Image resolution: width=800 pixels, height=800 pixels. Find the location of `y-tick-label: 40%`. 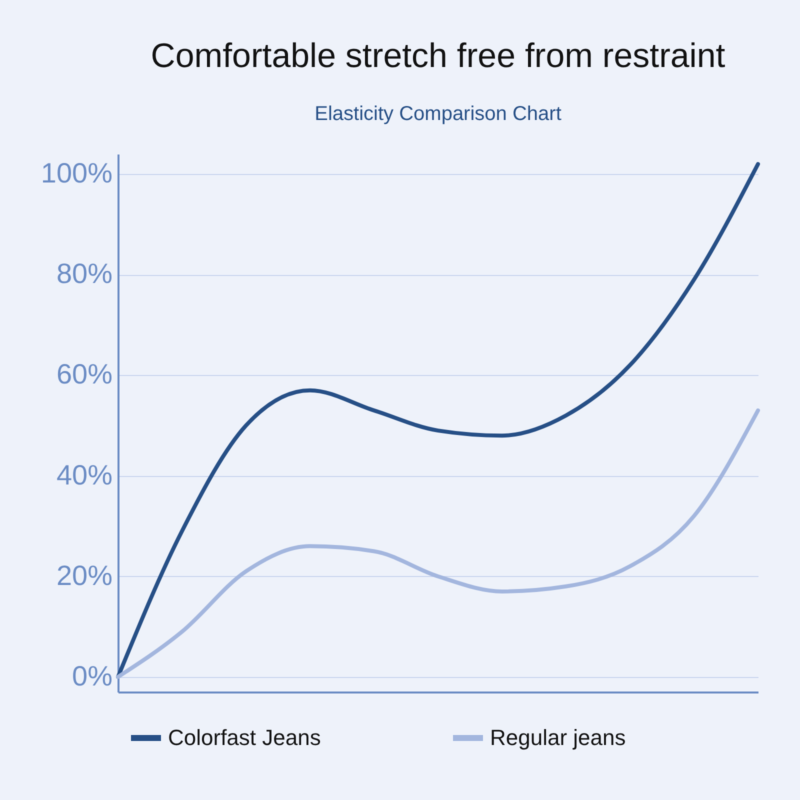

y-tick-label: 40% is located at coordinates (84, 474).